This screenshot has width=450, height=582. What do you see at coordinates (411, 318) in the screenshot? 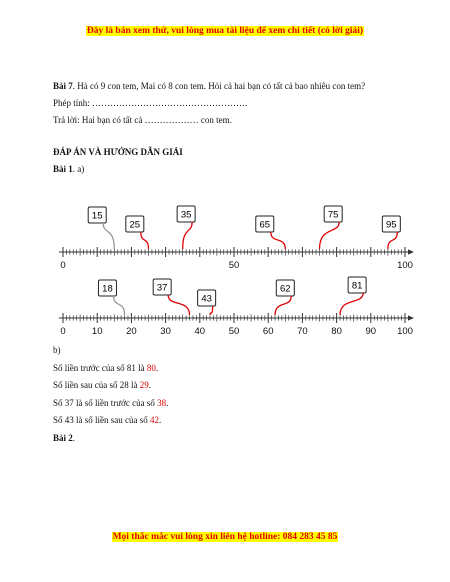
I see `line2-arrow-icon` at bounding box center [411, 318].